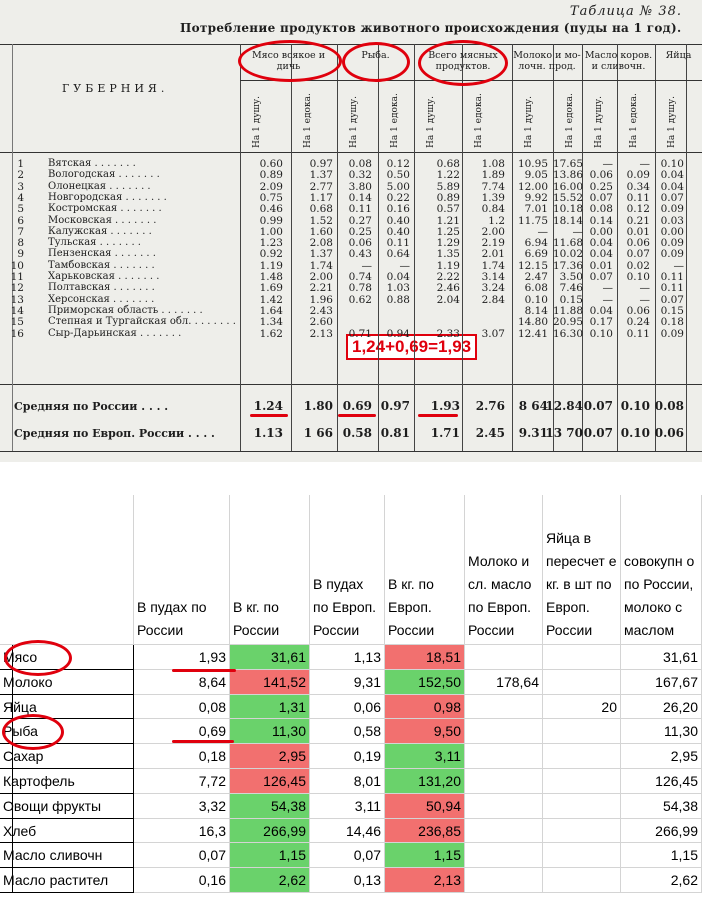 This screenshot has width=702, height=900. What do you see at coordinates (347, 570) in the screenshot?
I see `column-header-3: В пудах по Европ. России` at bounding box center [347, 570].